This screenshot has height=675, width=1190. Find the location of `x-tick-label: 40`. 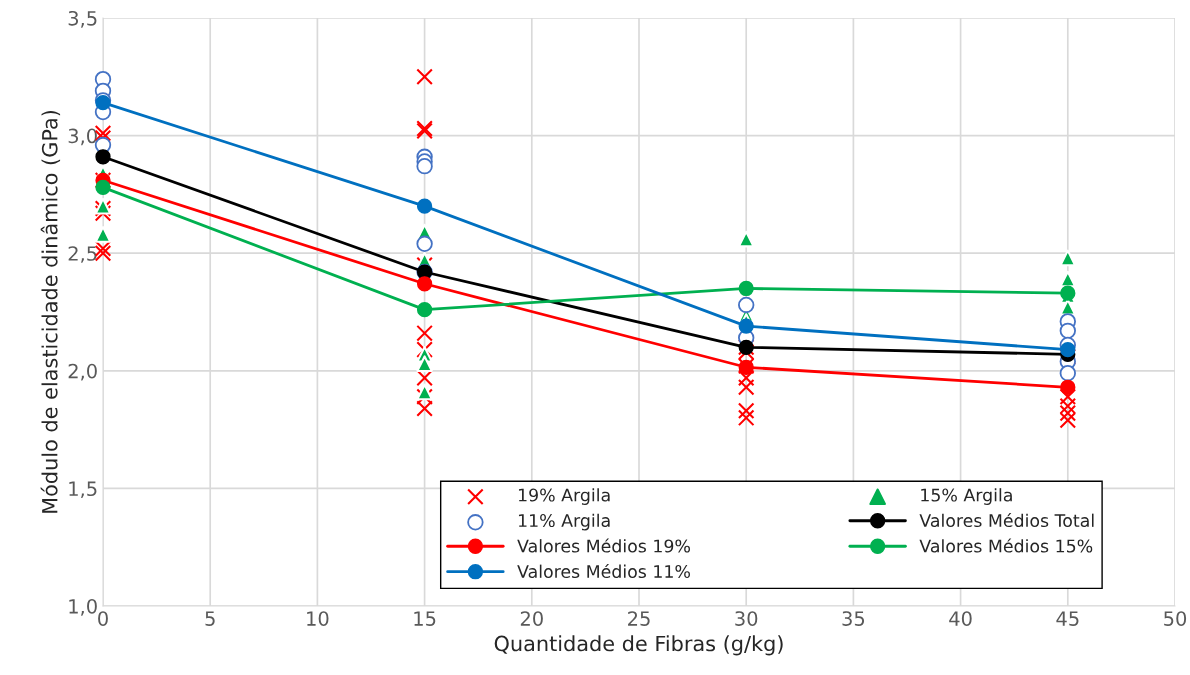

x-tick-label: 40 is located at coordinates (960, 618).